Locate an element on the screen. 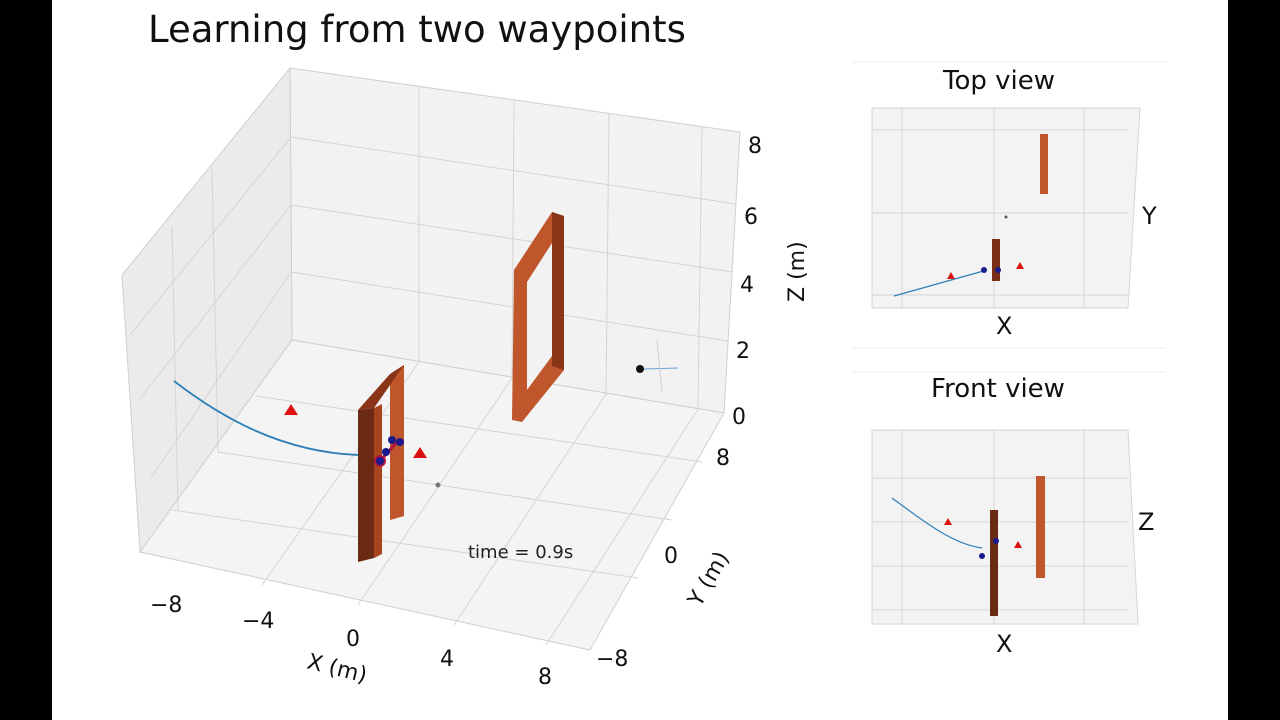  z-tick-label: 0 is located at coordinates (739, 417).